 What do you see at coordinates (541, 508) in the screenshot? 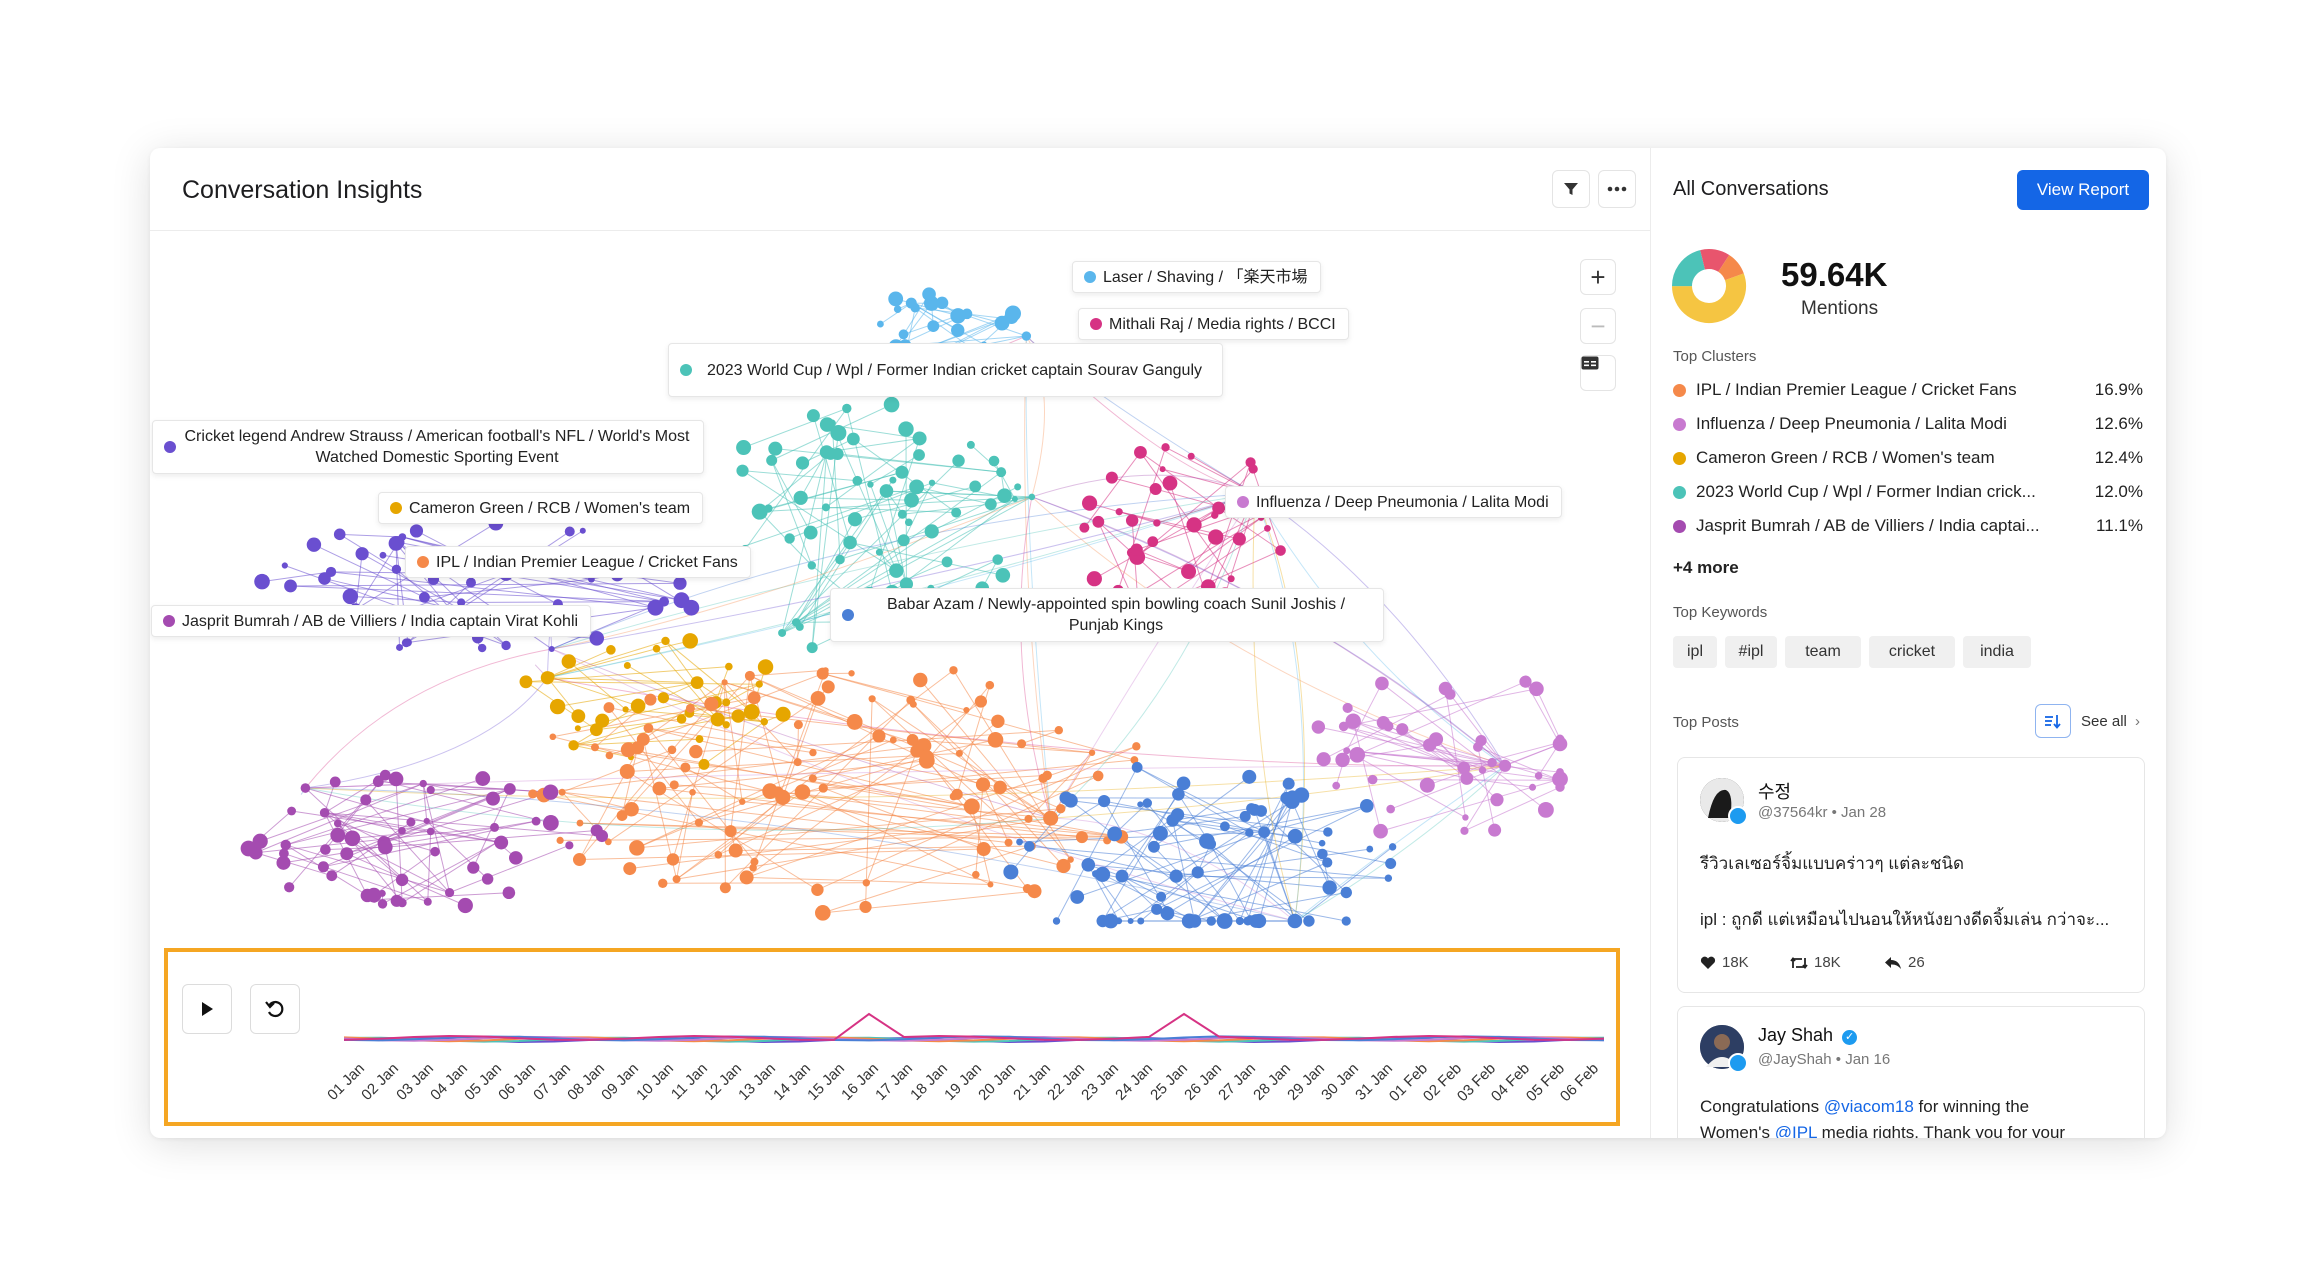
I see `cluster-label-cameron: Cameron Green / RCB / Women's team` at bounding box center [541, 508].